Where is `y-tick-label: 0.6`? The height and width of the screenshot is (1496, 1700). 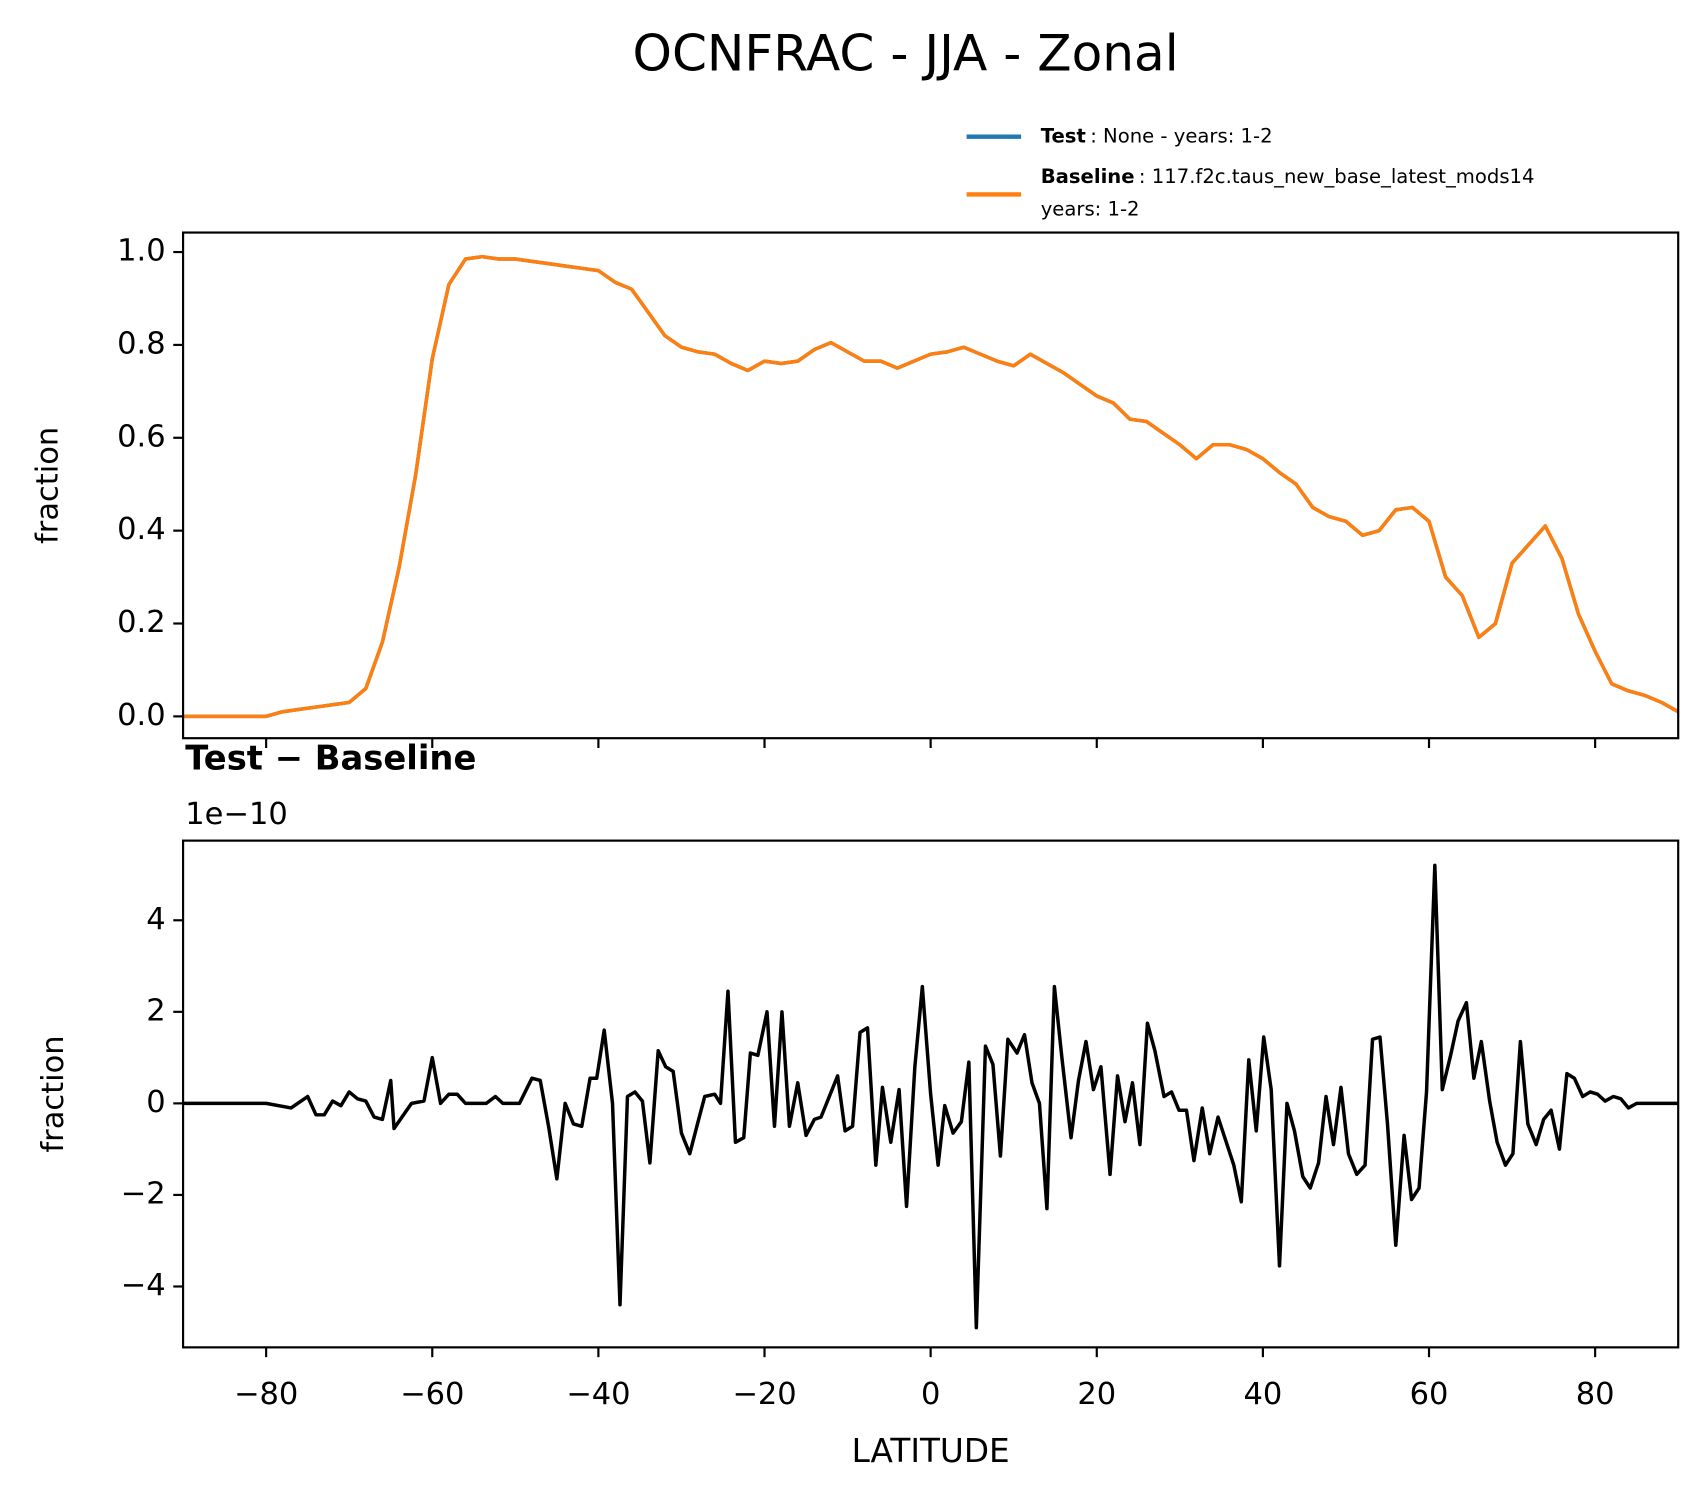 y-tick-label: 0.6 is located at coordinates (141, 436).